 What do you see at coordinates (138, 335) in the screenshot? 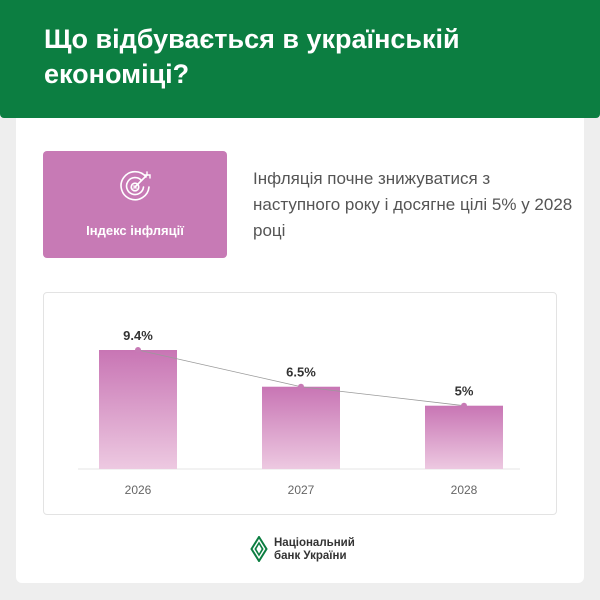
I see `value-label-2026: 9.4%` at bounding box center [138, 335].